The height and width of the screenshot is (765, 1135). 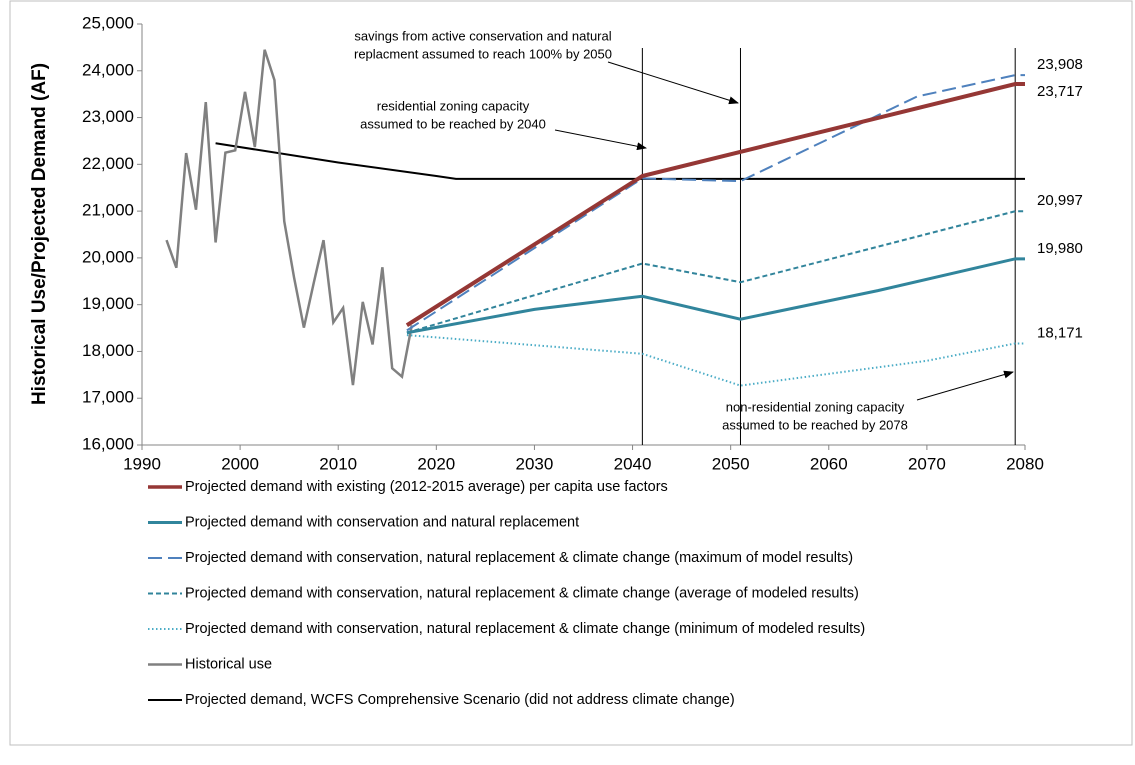 I want to click on x-tick-label: 2020, so click(x=436, y=463).